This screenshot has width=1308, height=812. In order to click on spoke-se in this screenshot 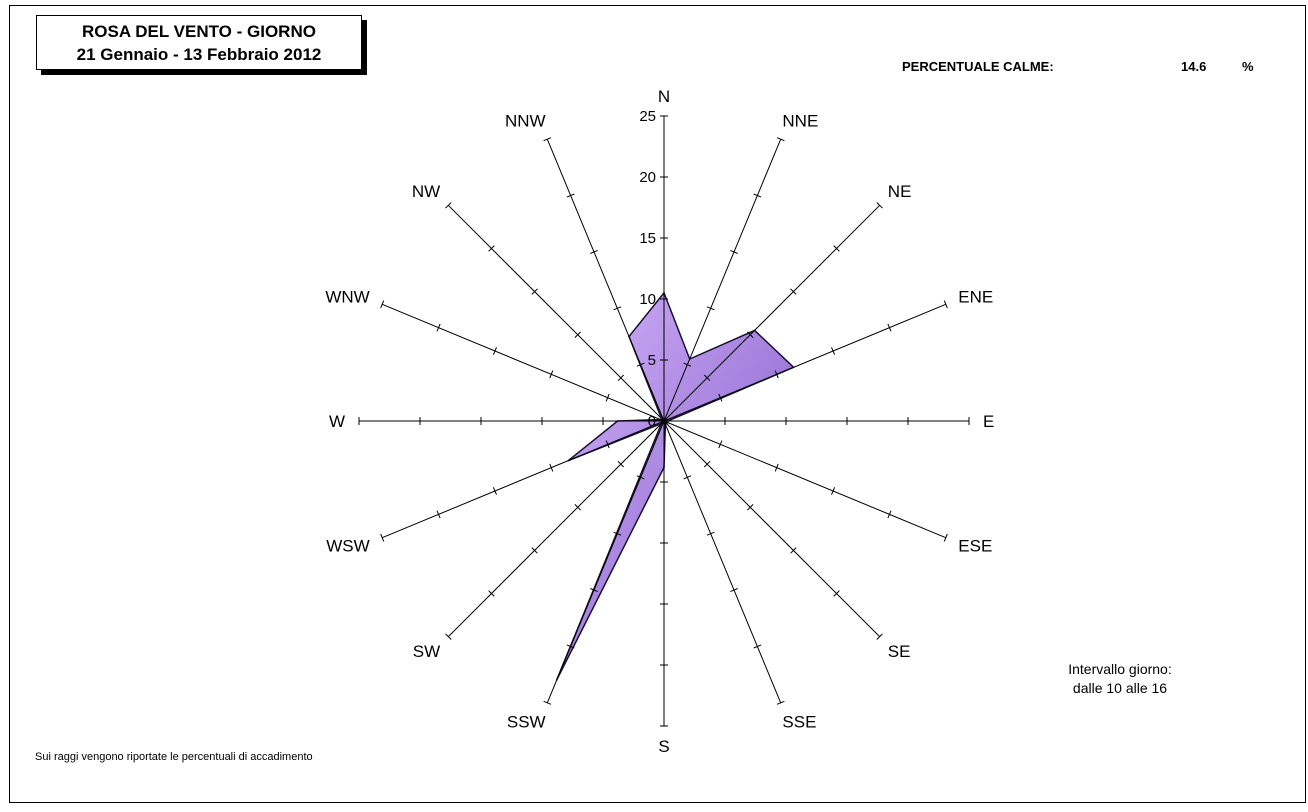, I will do `click(772, 529)`.